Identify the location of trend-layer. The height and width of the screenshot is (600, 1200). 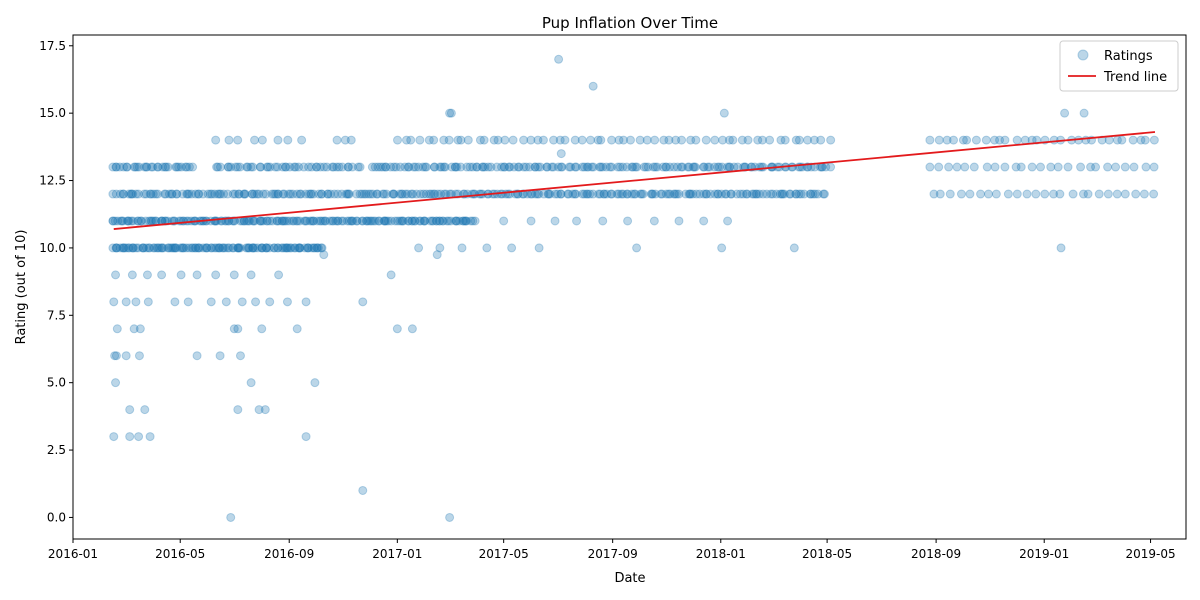
(634, 180).